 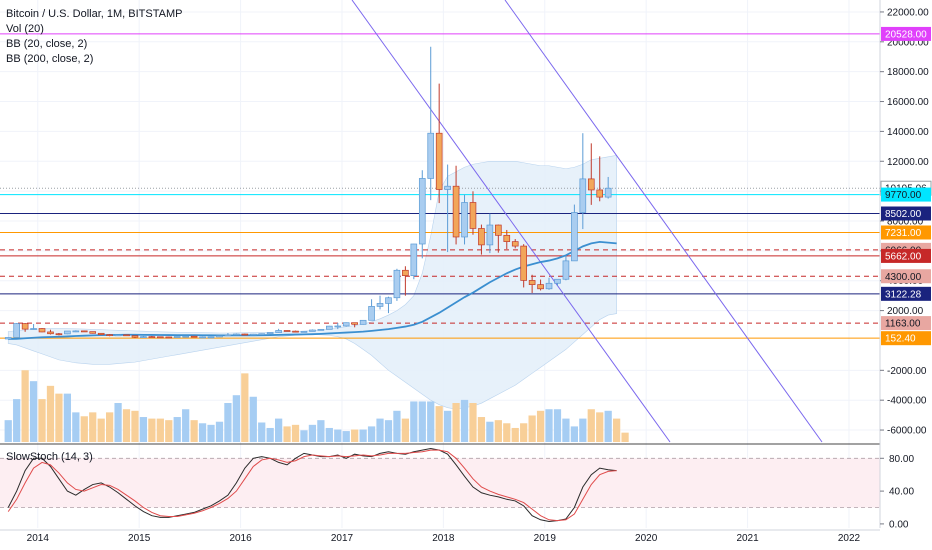 I want to click on price-badge-label: 1163.00, so click(x=903, y=324).